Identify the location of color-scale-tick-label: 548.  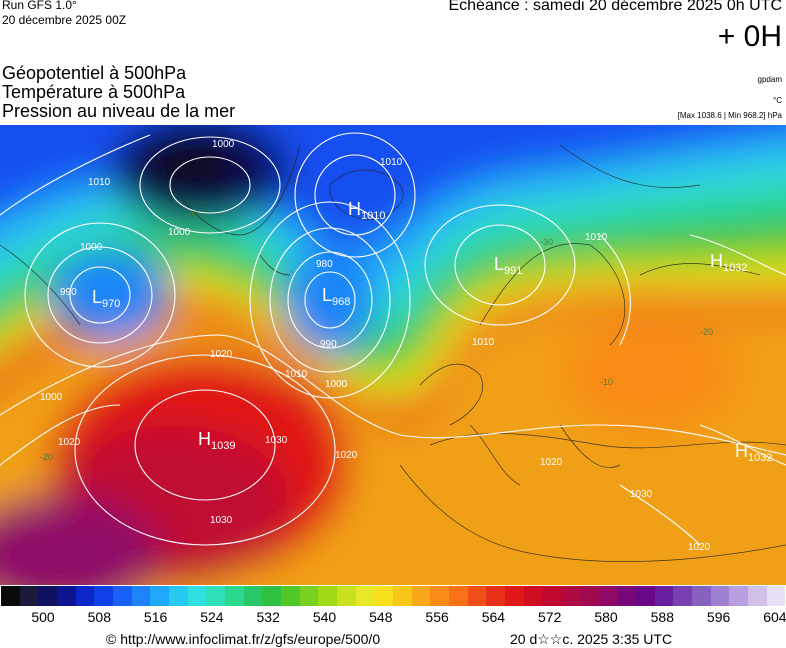
(381, 617).